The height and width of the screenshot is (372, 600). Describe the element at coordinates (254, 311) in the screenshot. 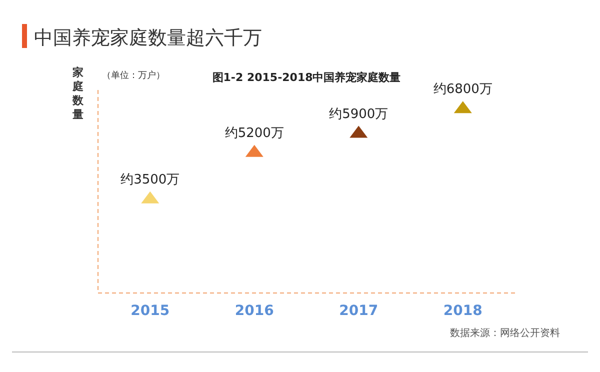

I see `x-tick-label: 2016` at that location.